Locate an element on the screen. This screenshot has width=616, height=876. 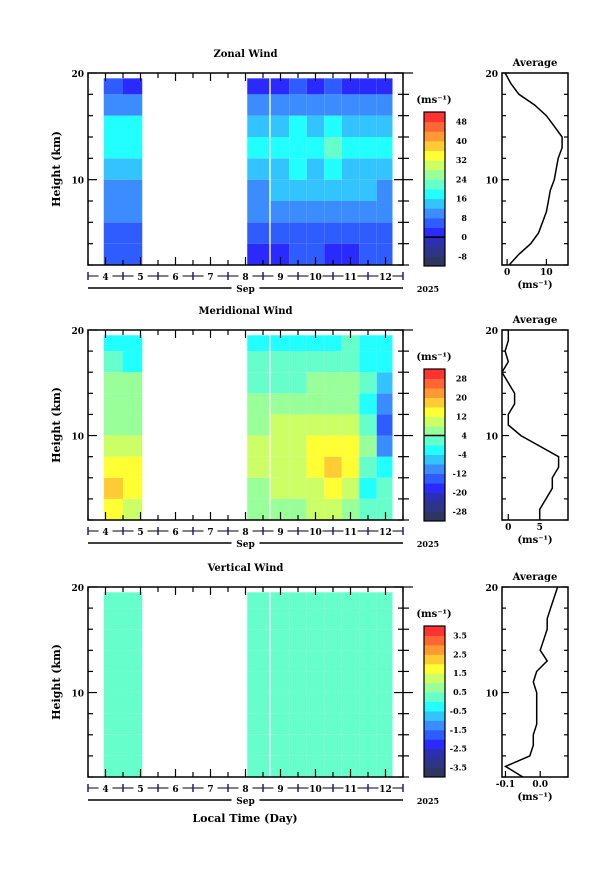
month-label-bg is located at coordinates (245, 800).